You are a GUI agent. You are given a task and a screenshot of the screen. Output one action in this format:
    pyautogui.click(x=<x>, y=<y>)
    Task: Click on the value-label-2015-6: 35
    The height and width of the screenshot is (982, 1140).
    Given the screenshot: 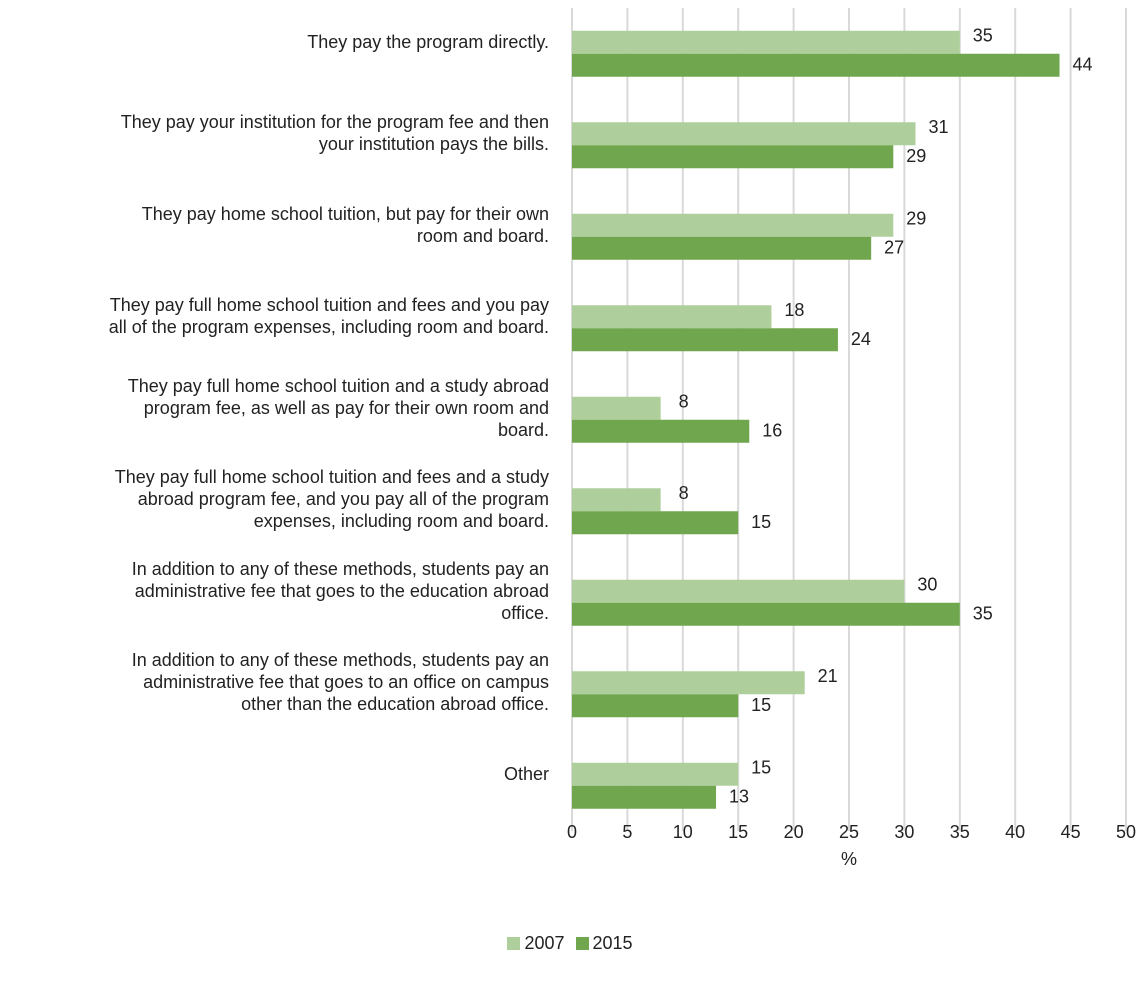 What is the action you would take?
    pyautogui.click(x=983, y=613)
    